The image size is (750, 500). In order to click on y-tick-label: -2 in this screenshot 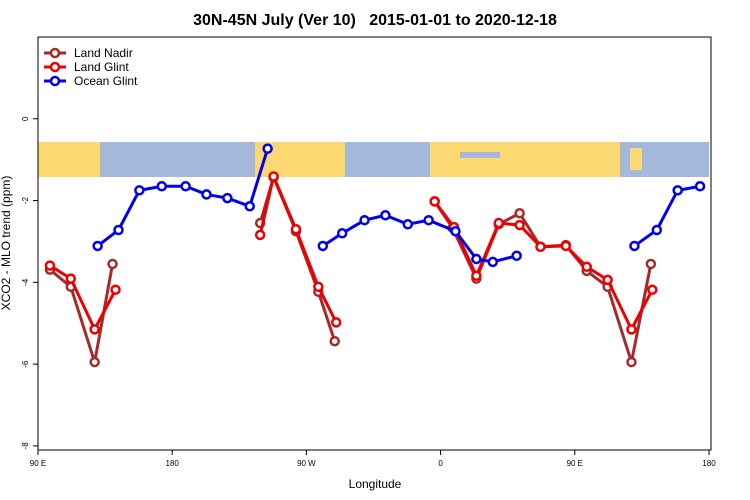, I will do `click(25, 200)`.